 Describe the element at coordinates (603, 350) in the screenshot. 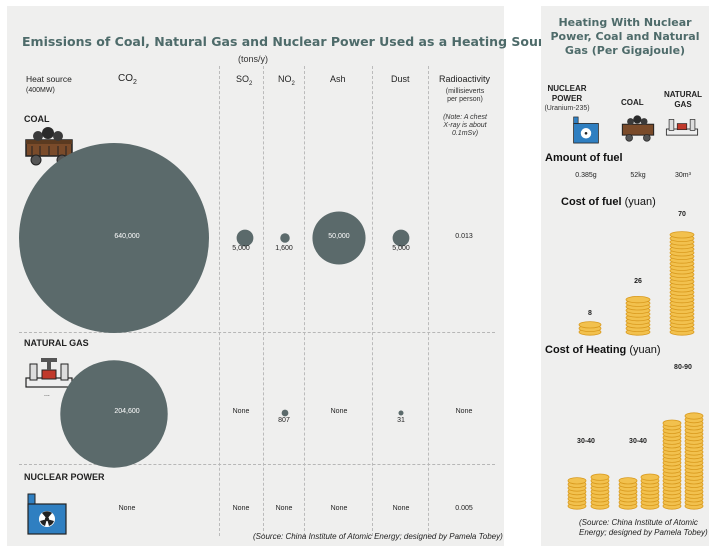

I see `cost-of-heating-label: Cost of Heating (yuan)` at that location.